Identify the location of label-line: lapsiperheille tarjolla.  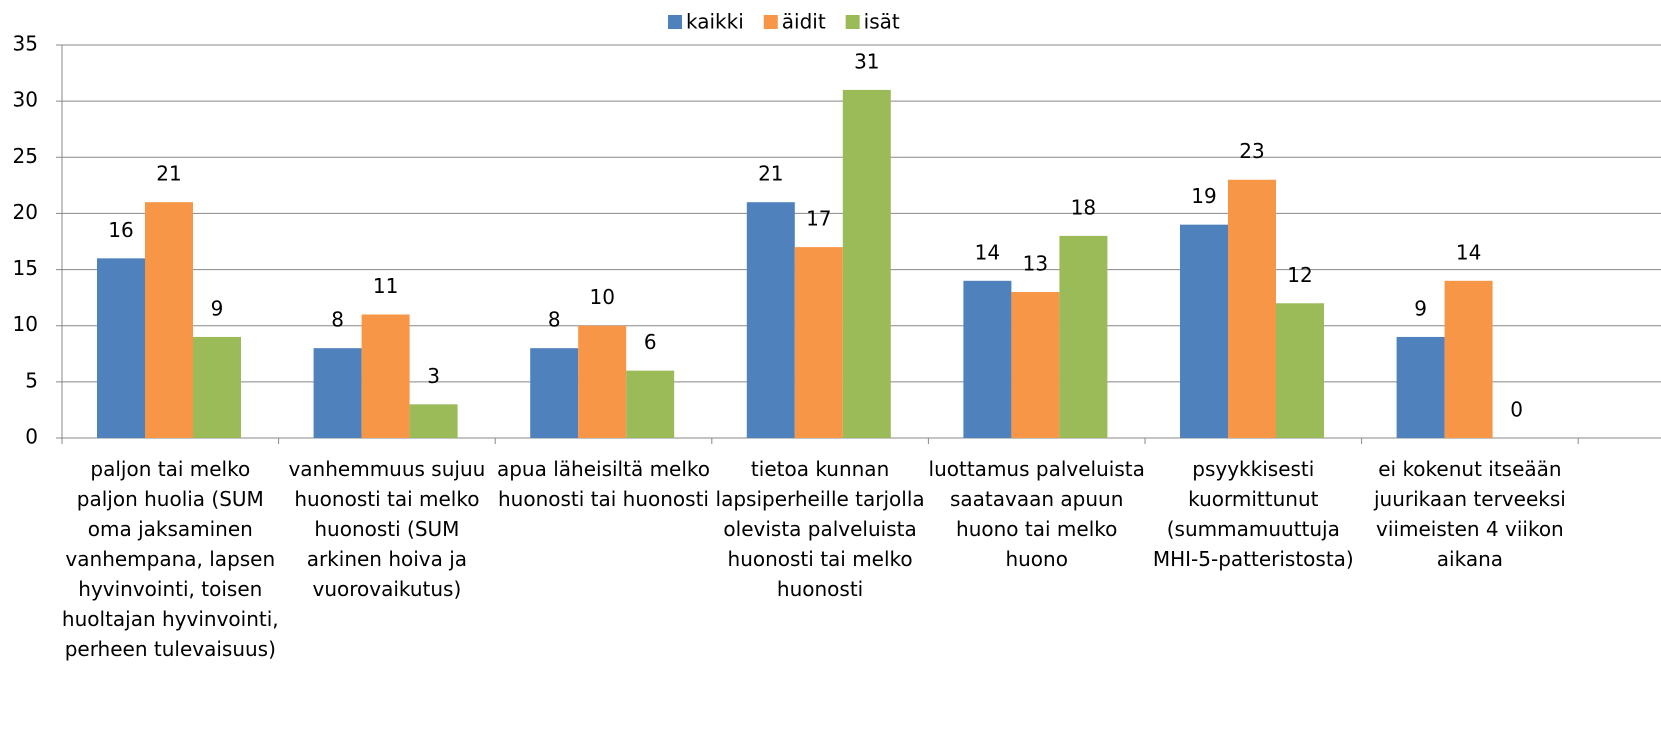
(820, 499).